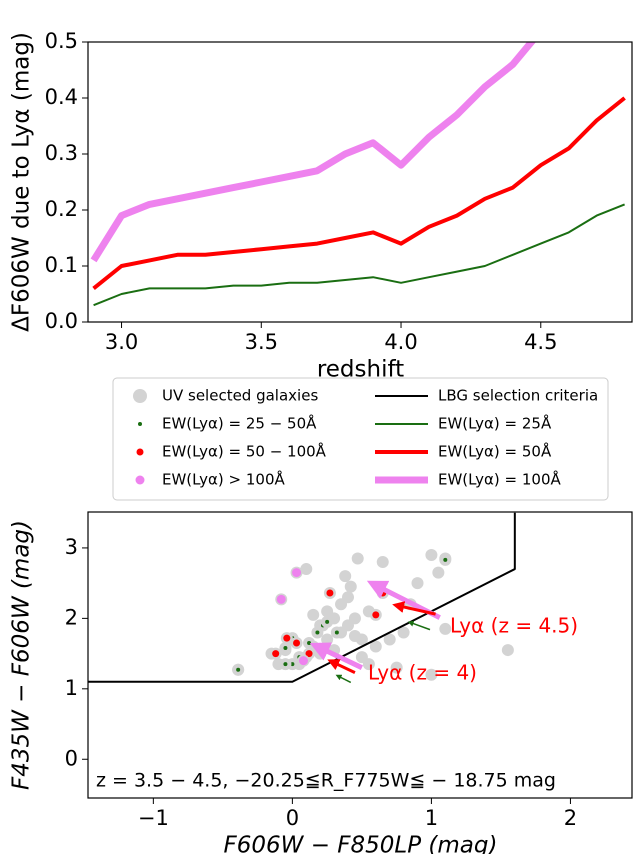  What do you see at coordinates (71, 758) in the screenshot?
I see `y-tick-label: 0` at bounding box center [71, 758].